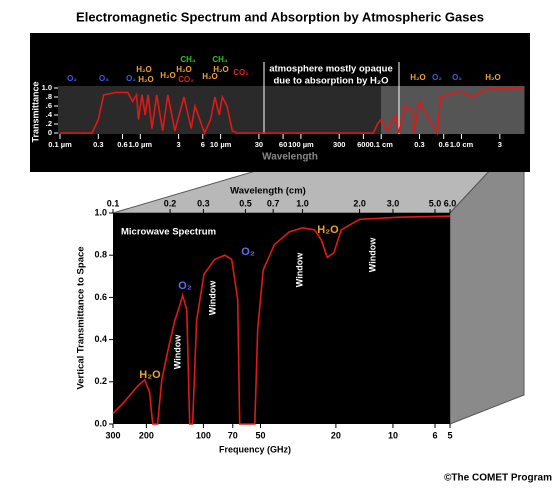  I want to click on y-tick-label: 0.4, so click(100, 339).